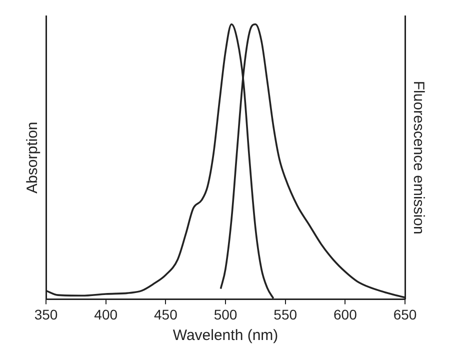  What do you see at coordinates (166, 314) in the screenshot?
I see `x-tick-label: 450` at bounding box center [166, 314].